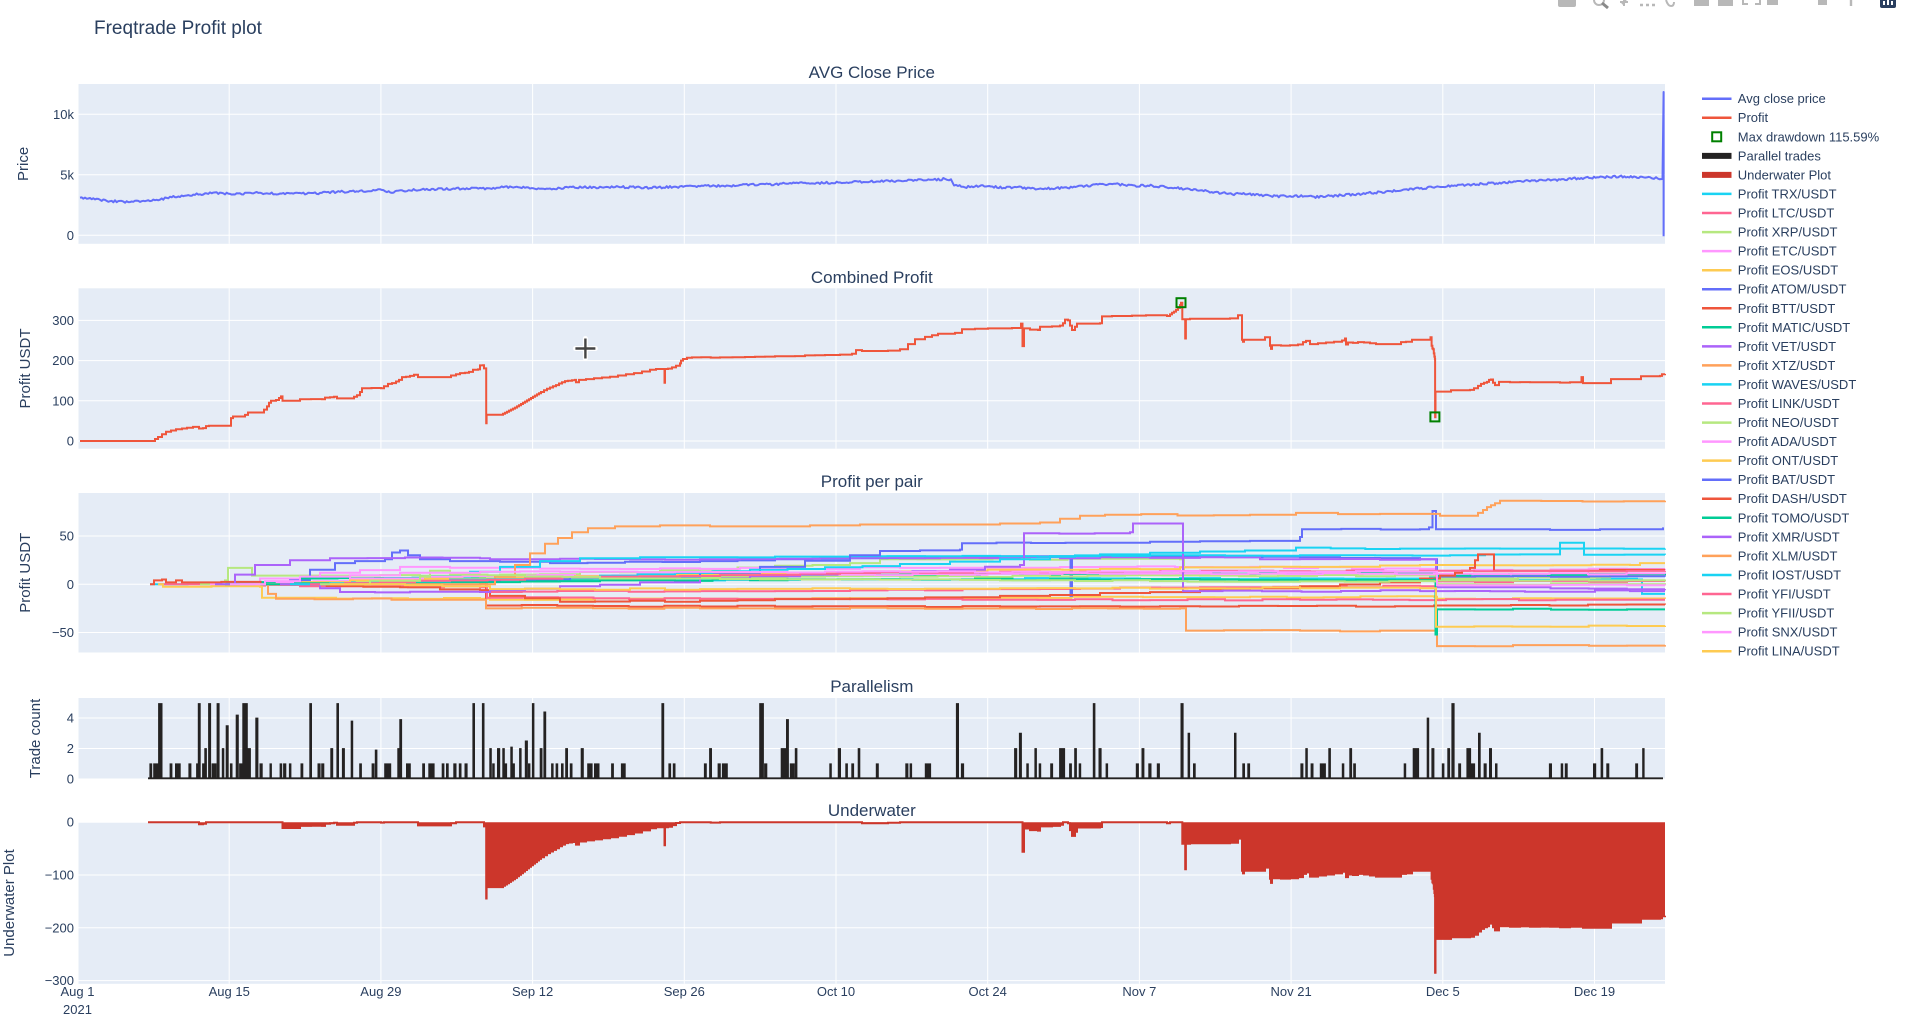 The image size is (1910, 1024). I want to click on svg-text: Profit LTC/USDT, so click(1786, 213).